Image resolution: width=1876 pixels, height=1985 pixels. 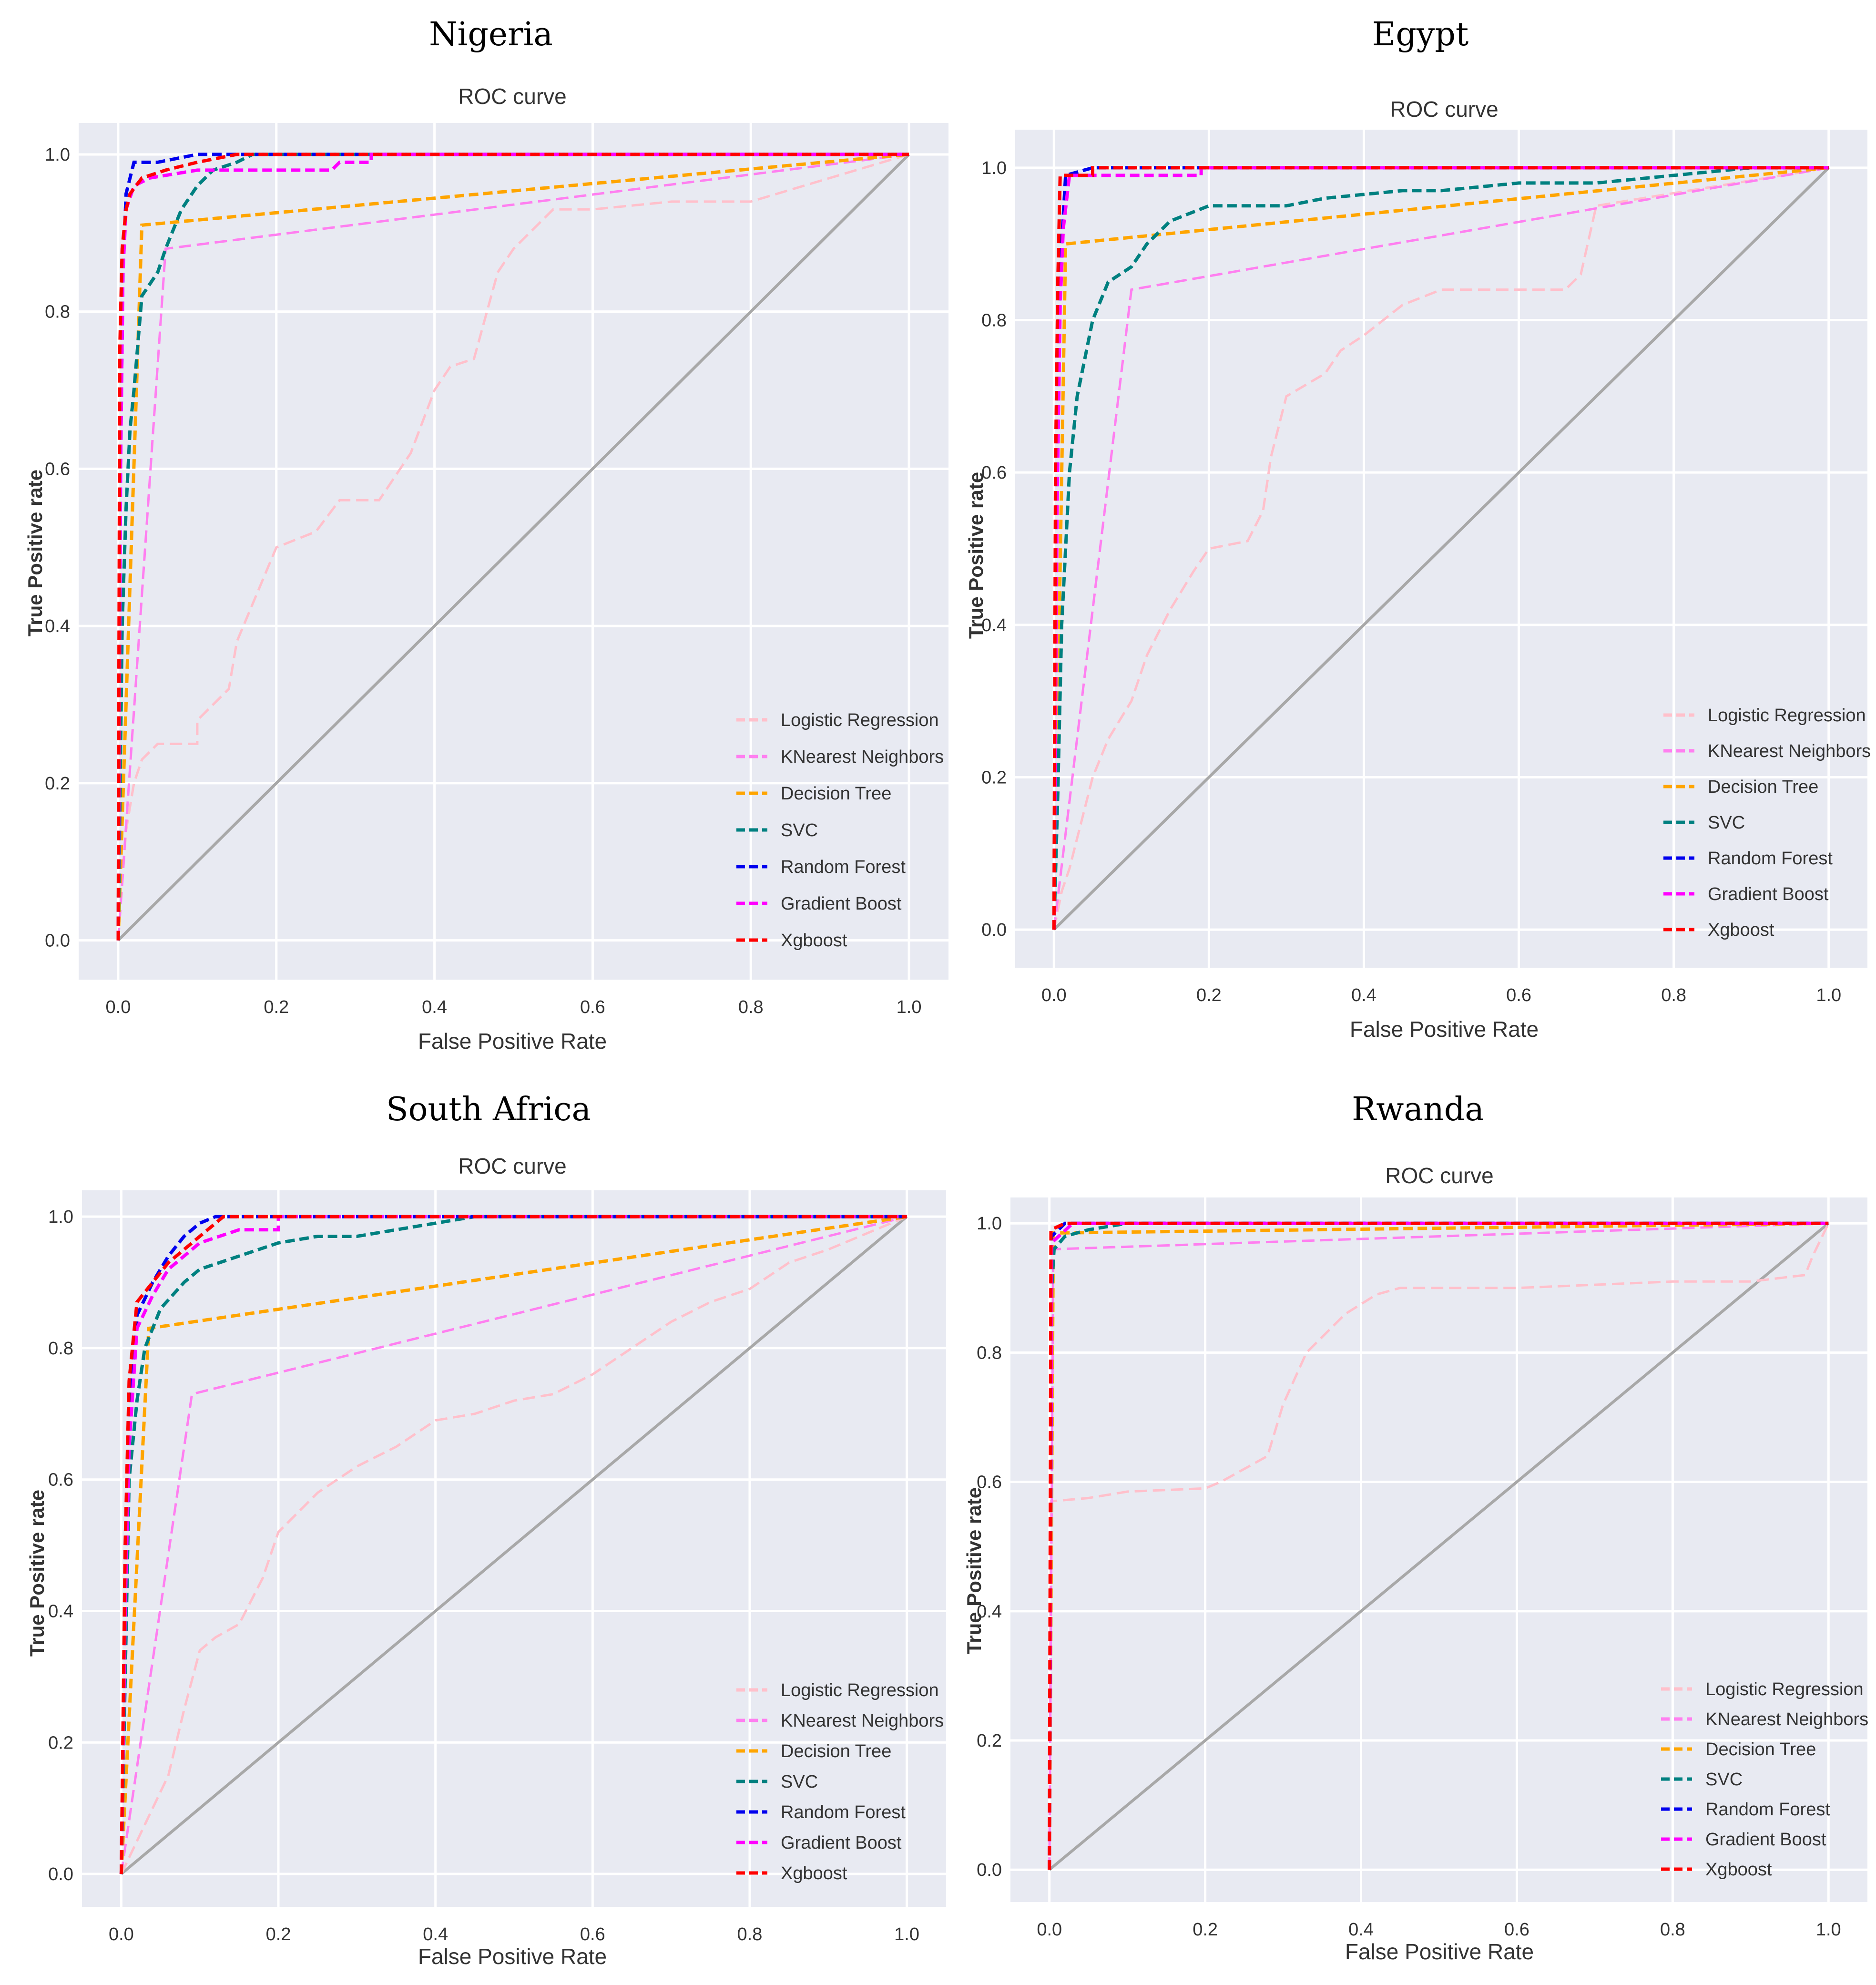 I want to click on country-title: South Africa, so click(x=488, y=1110).